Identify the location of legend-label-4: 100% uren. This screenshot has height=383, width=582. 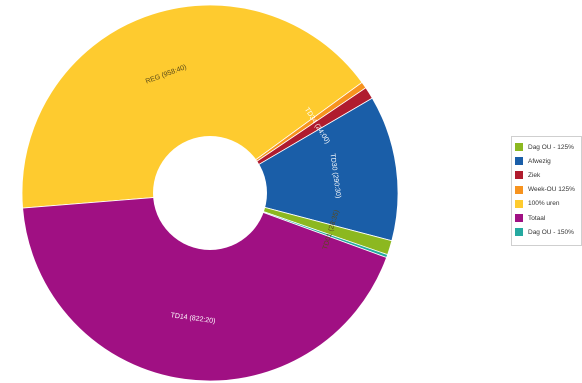
(544, 204).